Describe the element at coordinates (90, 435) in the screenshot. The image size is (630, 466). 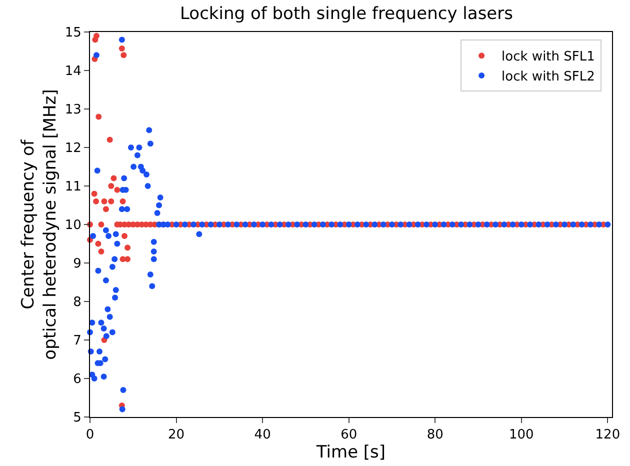
I see `x-tick-label: 0` at that location.